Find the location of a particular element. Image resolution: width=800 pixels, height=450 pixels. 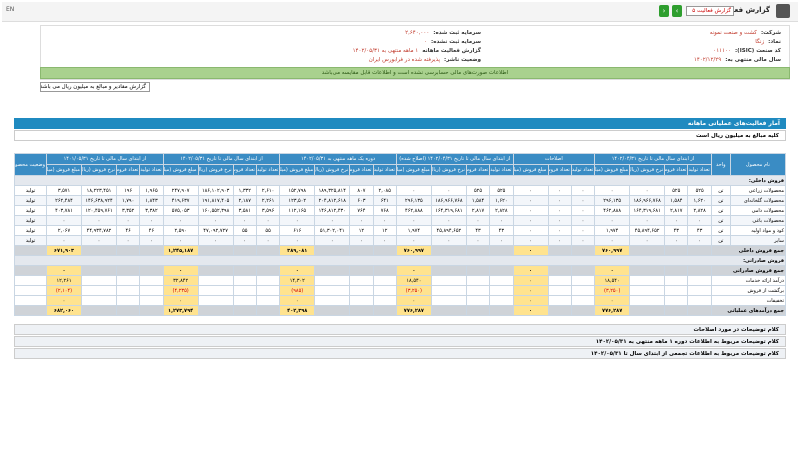

cell: ۲,۸۲۸ is located at coordinates (699, 210).